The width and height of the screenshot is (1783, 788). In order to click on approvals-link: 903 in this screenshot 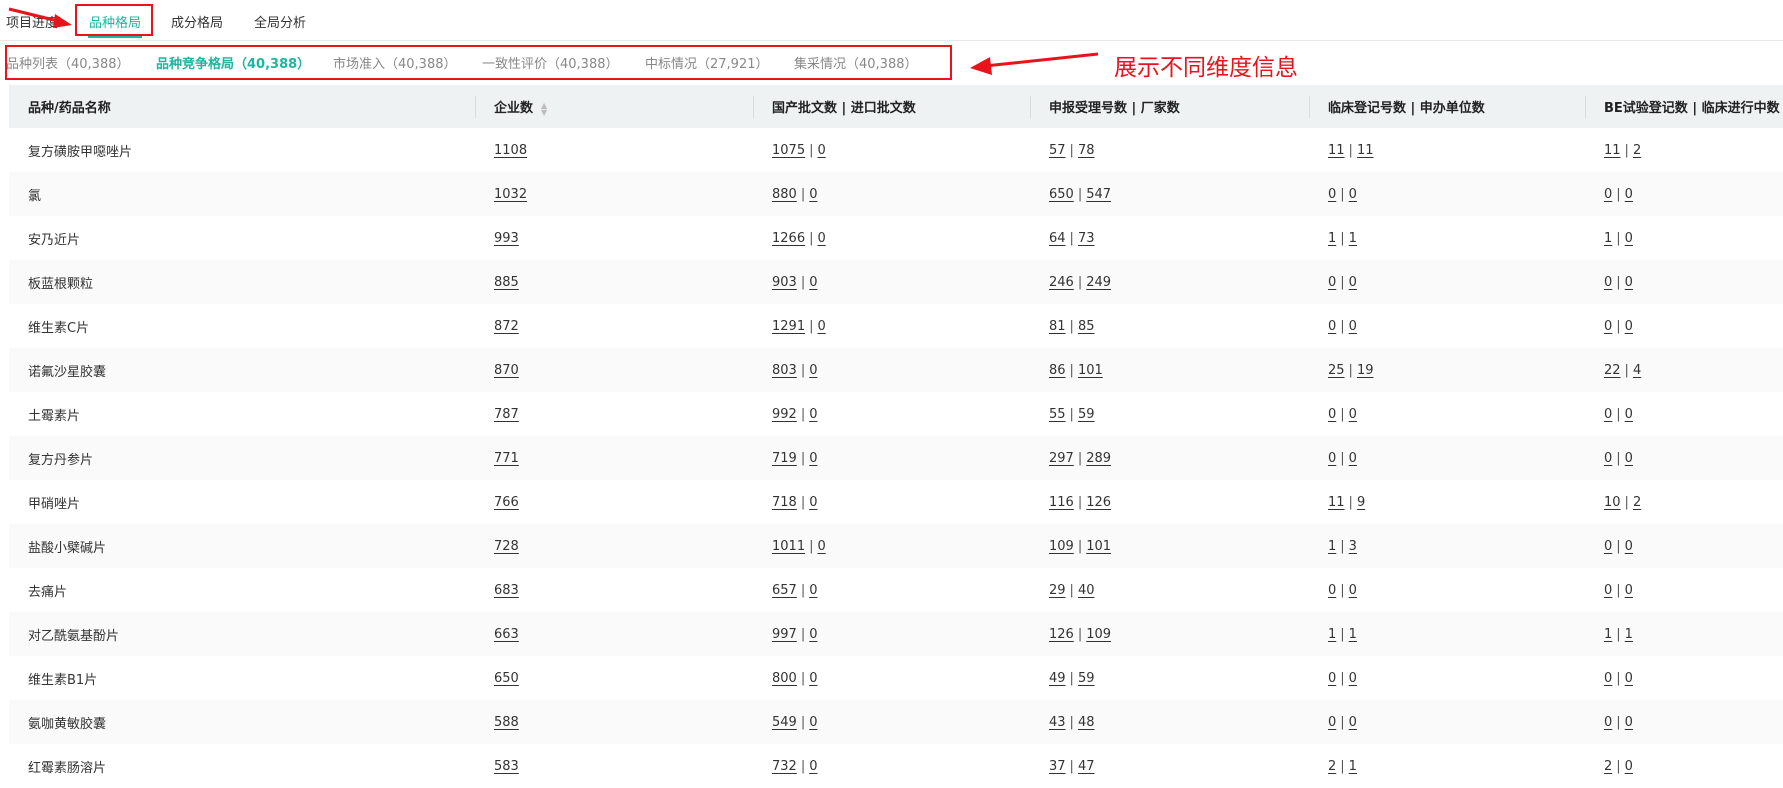, I will do `click(784, 282)`.